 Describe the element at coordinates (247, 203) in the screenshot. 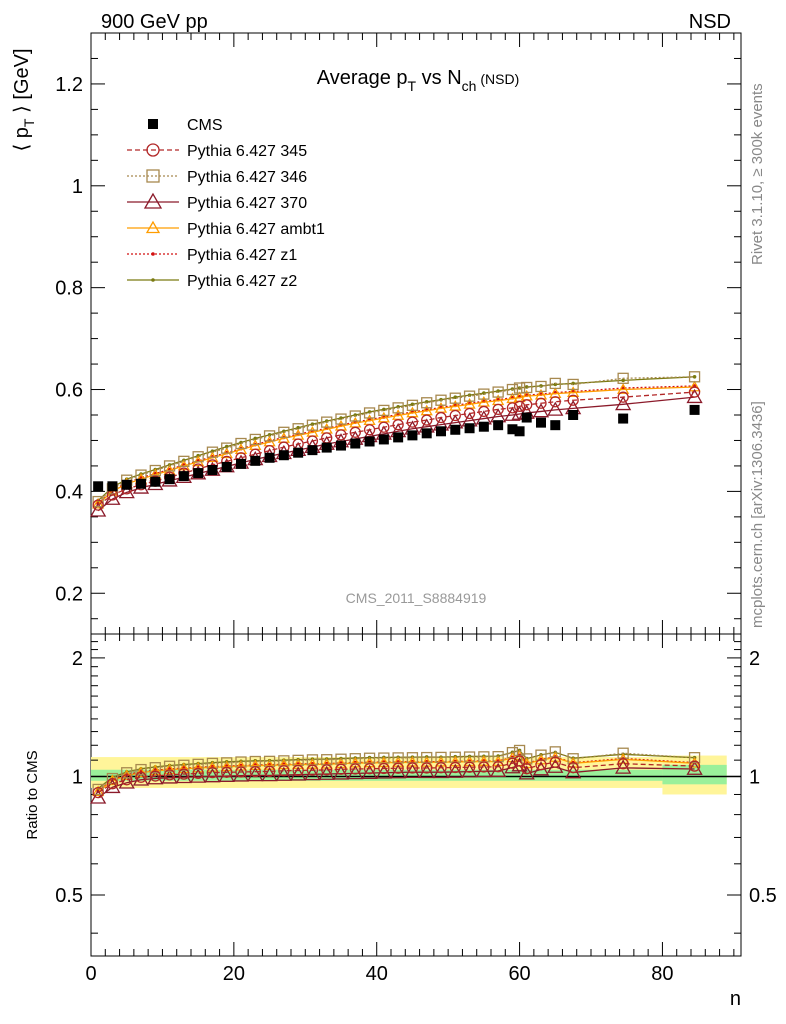

I see `legend-label: Pythia 6.427 370` at that location.